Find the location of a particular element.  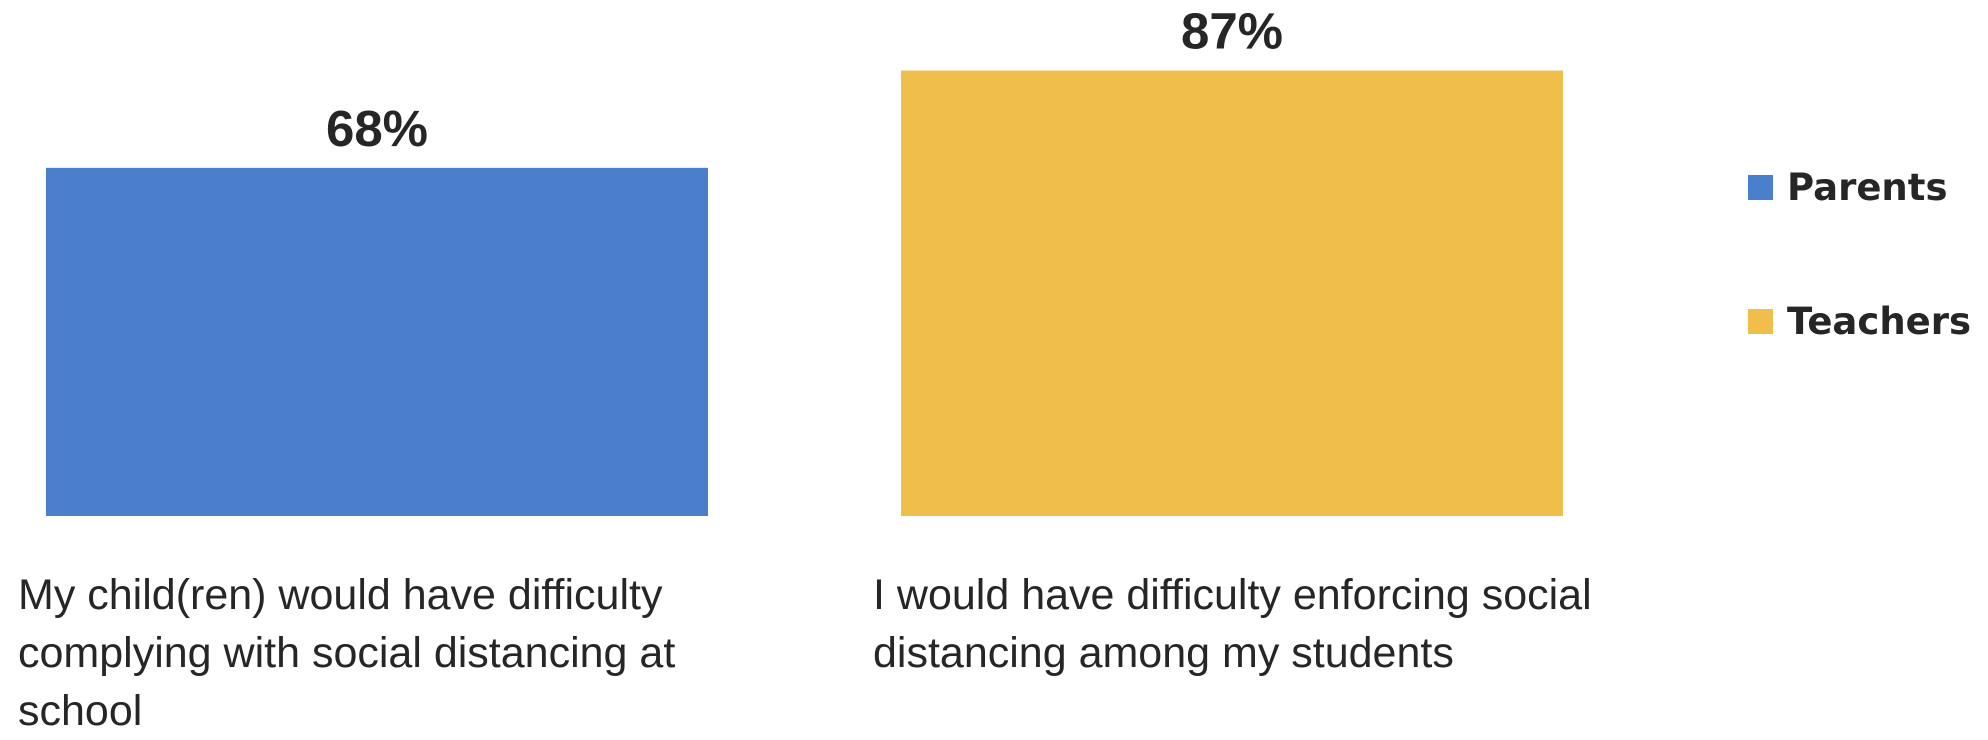

category-label-line: complying with social distancing at is located at coordinates (347, 653).